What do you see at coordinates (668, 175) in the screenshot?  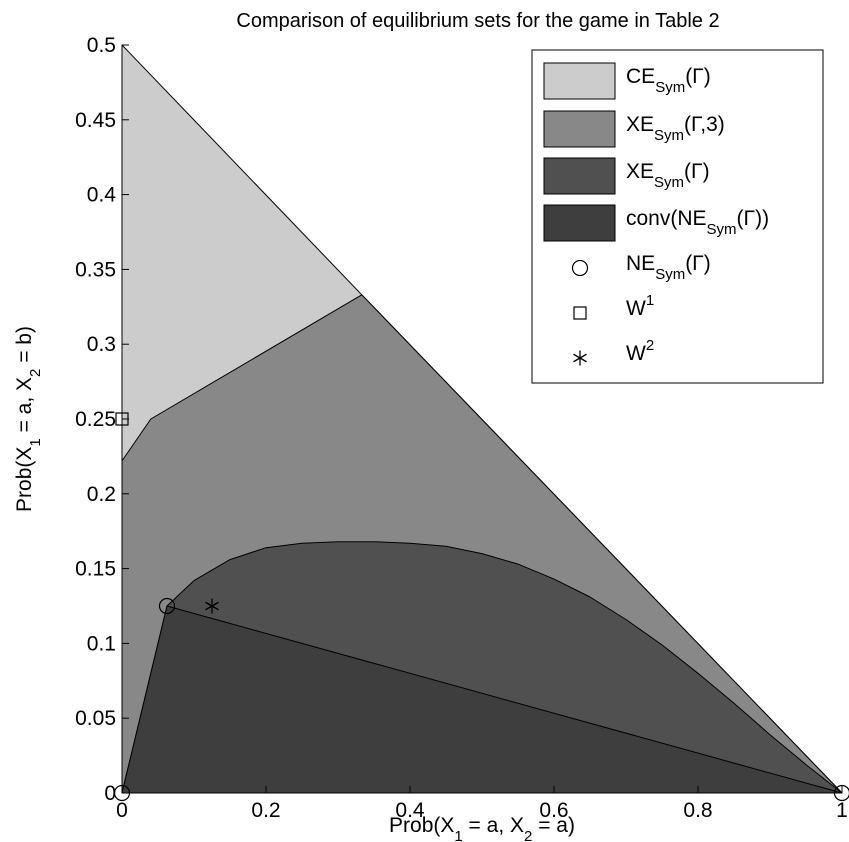 I see `legend-label: XESym(Γ)` at bounding box center [668, 175].